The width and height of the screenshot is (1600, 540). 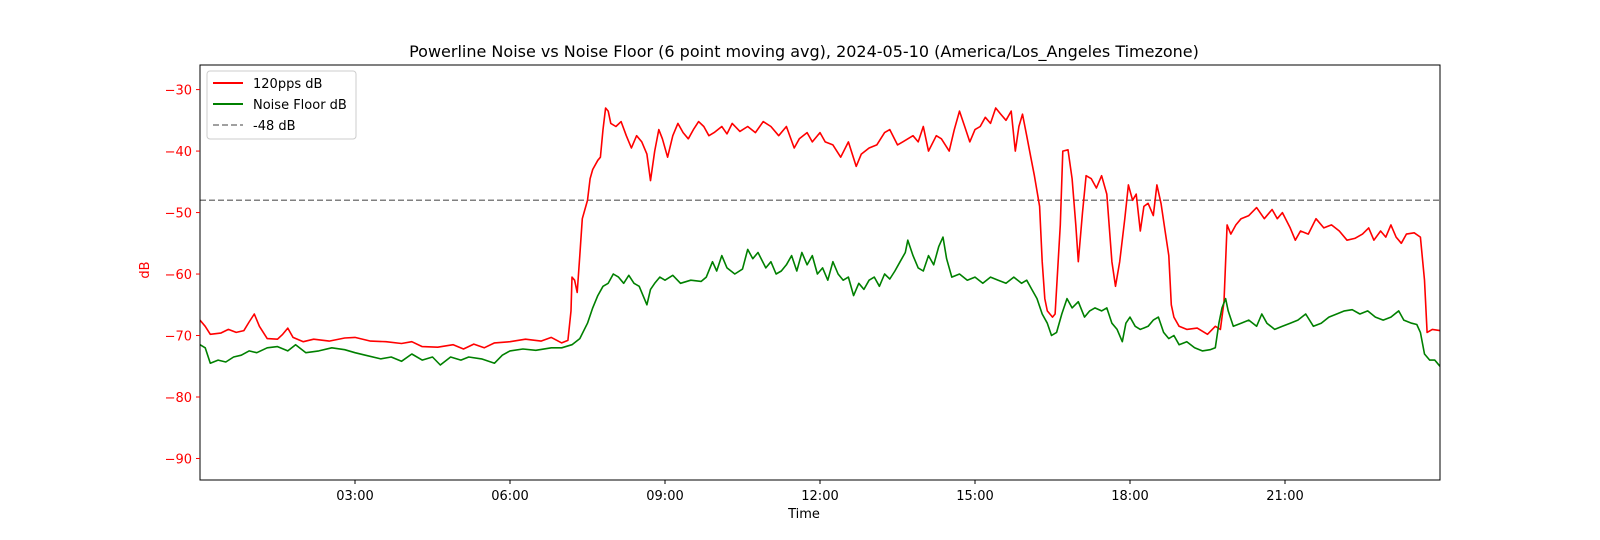 What do you see at coordinates (1284, 496) in the screenshot?
I see `x-tick-label: 21:00` at bounding box center [1284, 496].